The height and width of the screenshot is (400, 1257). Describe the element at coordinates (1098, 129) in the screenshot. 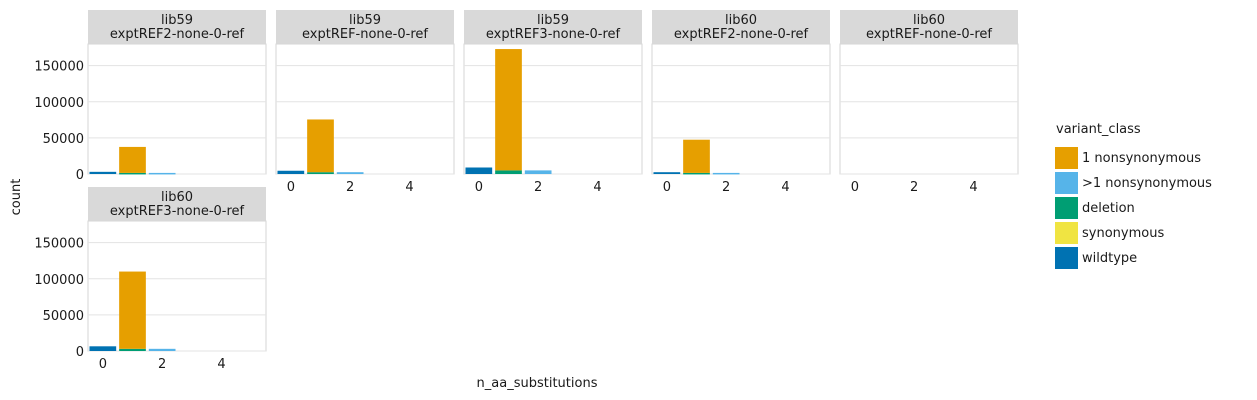

I see `legend-title: variant_class` at that location.